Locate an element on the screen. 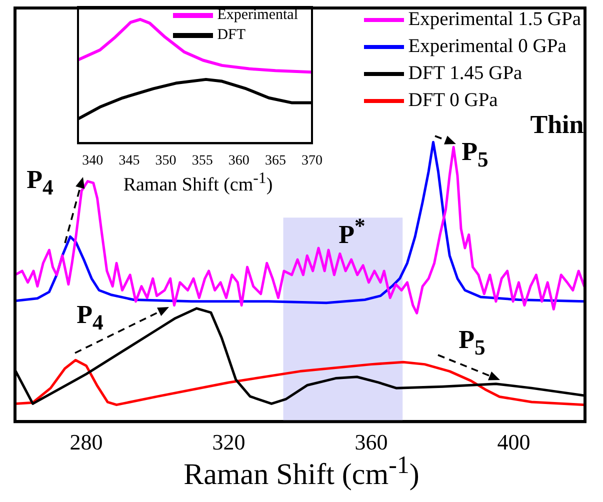 This screenshot has width=603, height=502. x-tick-label: 280 is located at coordinates (86, 442).